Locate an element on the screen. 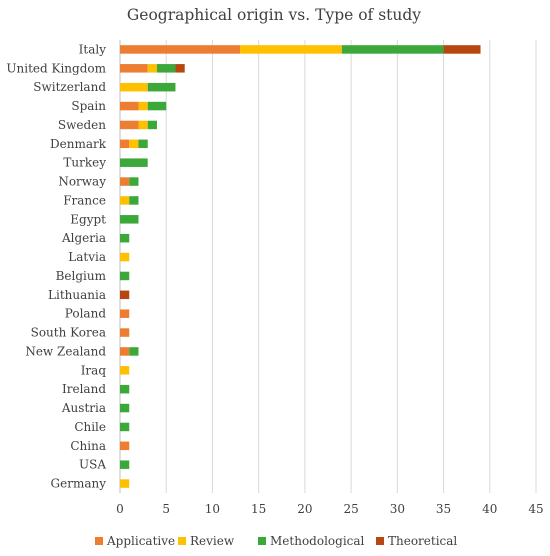  bar-methodological-turkey is located at coordinates (134, 162).